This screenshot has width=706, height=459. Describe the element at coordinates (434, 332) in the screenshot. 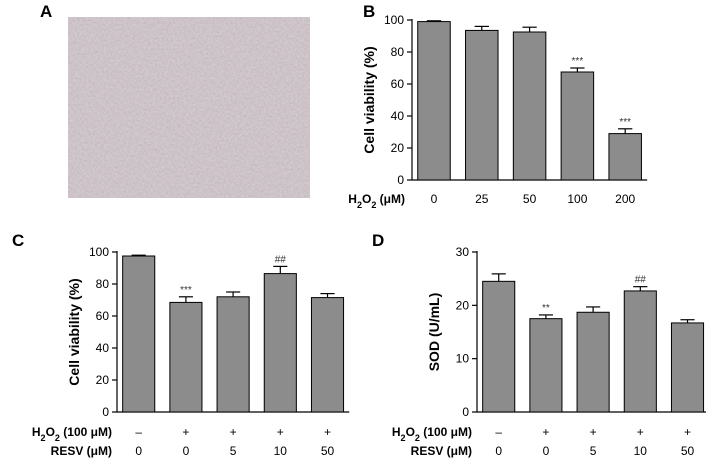

I see `y-axis-label-d: SOD (U/mL)` at that location.